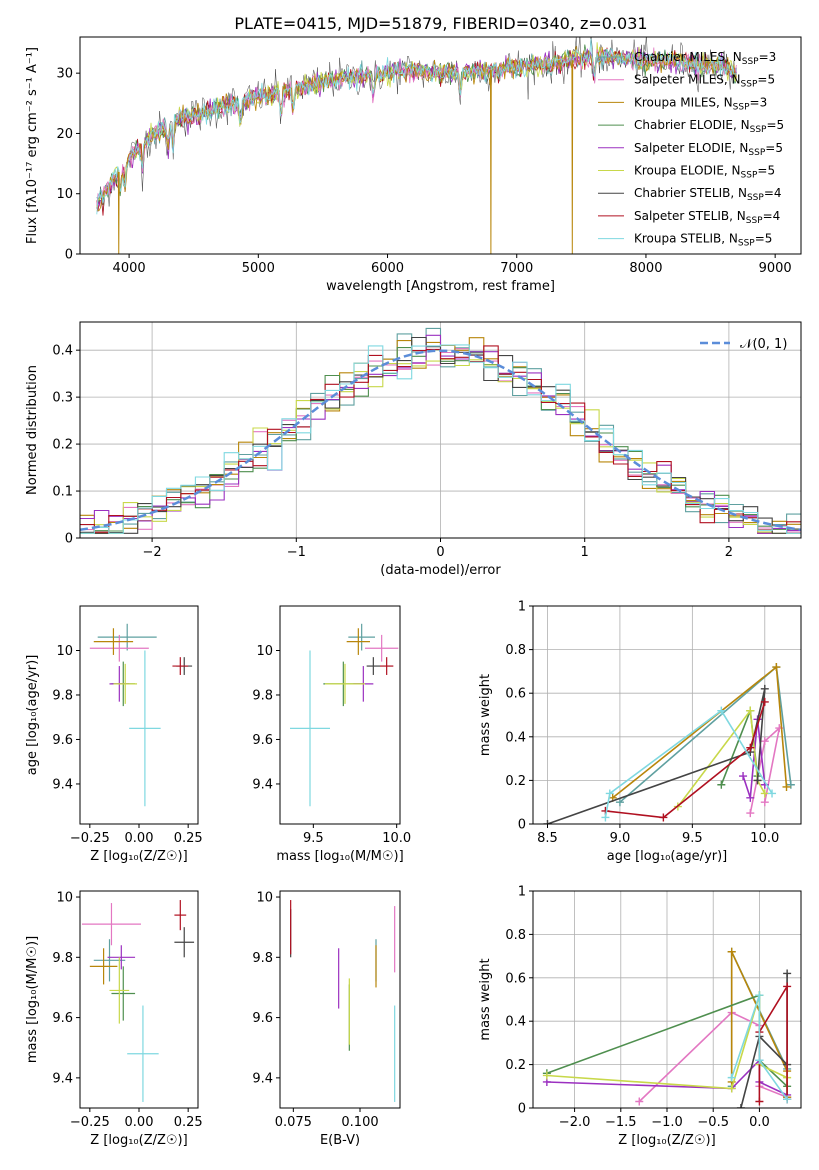  I want to click on x-tick-label: −1.0, so click(667, 1122).